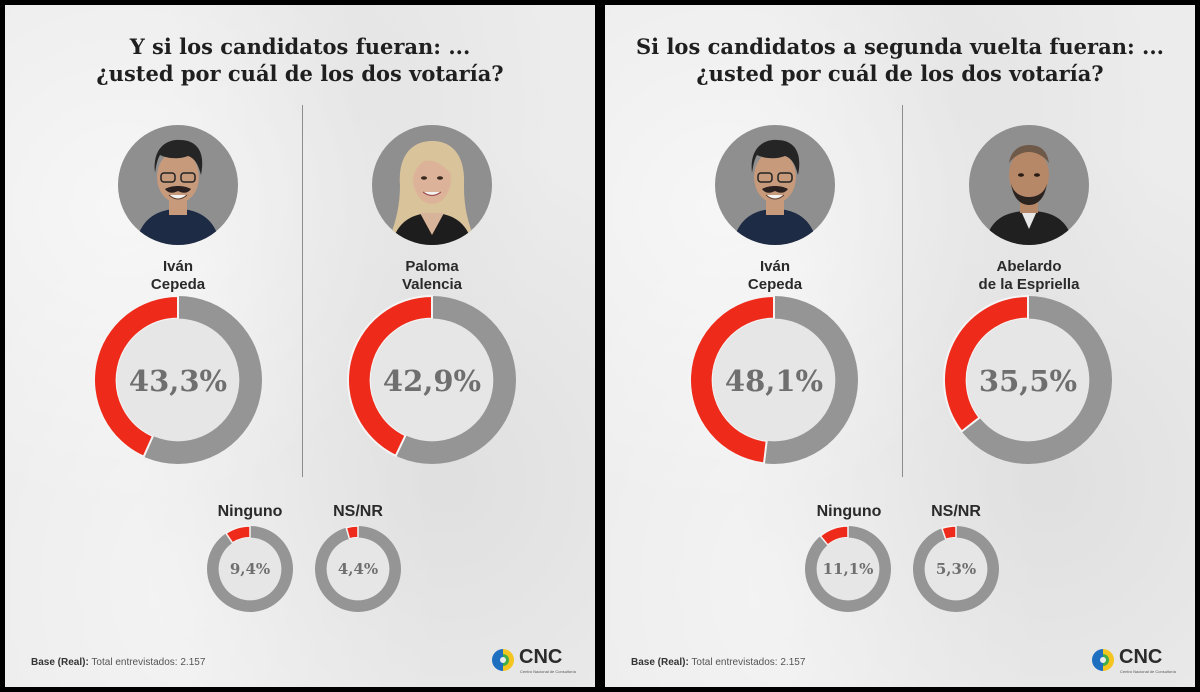 The width and height of the screenshot is (1200, 692). I want to click on value-label-ns-nr: 5,3%, so click(956, 569).